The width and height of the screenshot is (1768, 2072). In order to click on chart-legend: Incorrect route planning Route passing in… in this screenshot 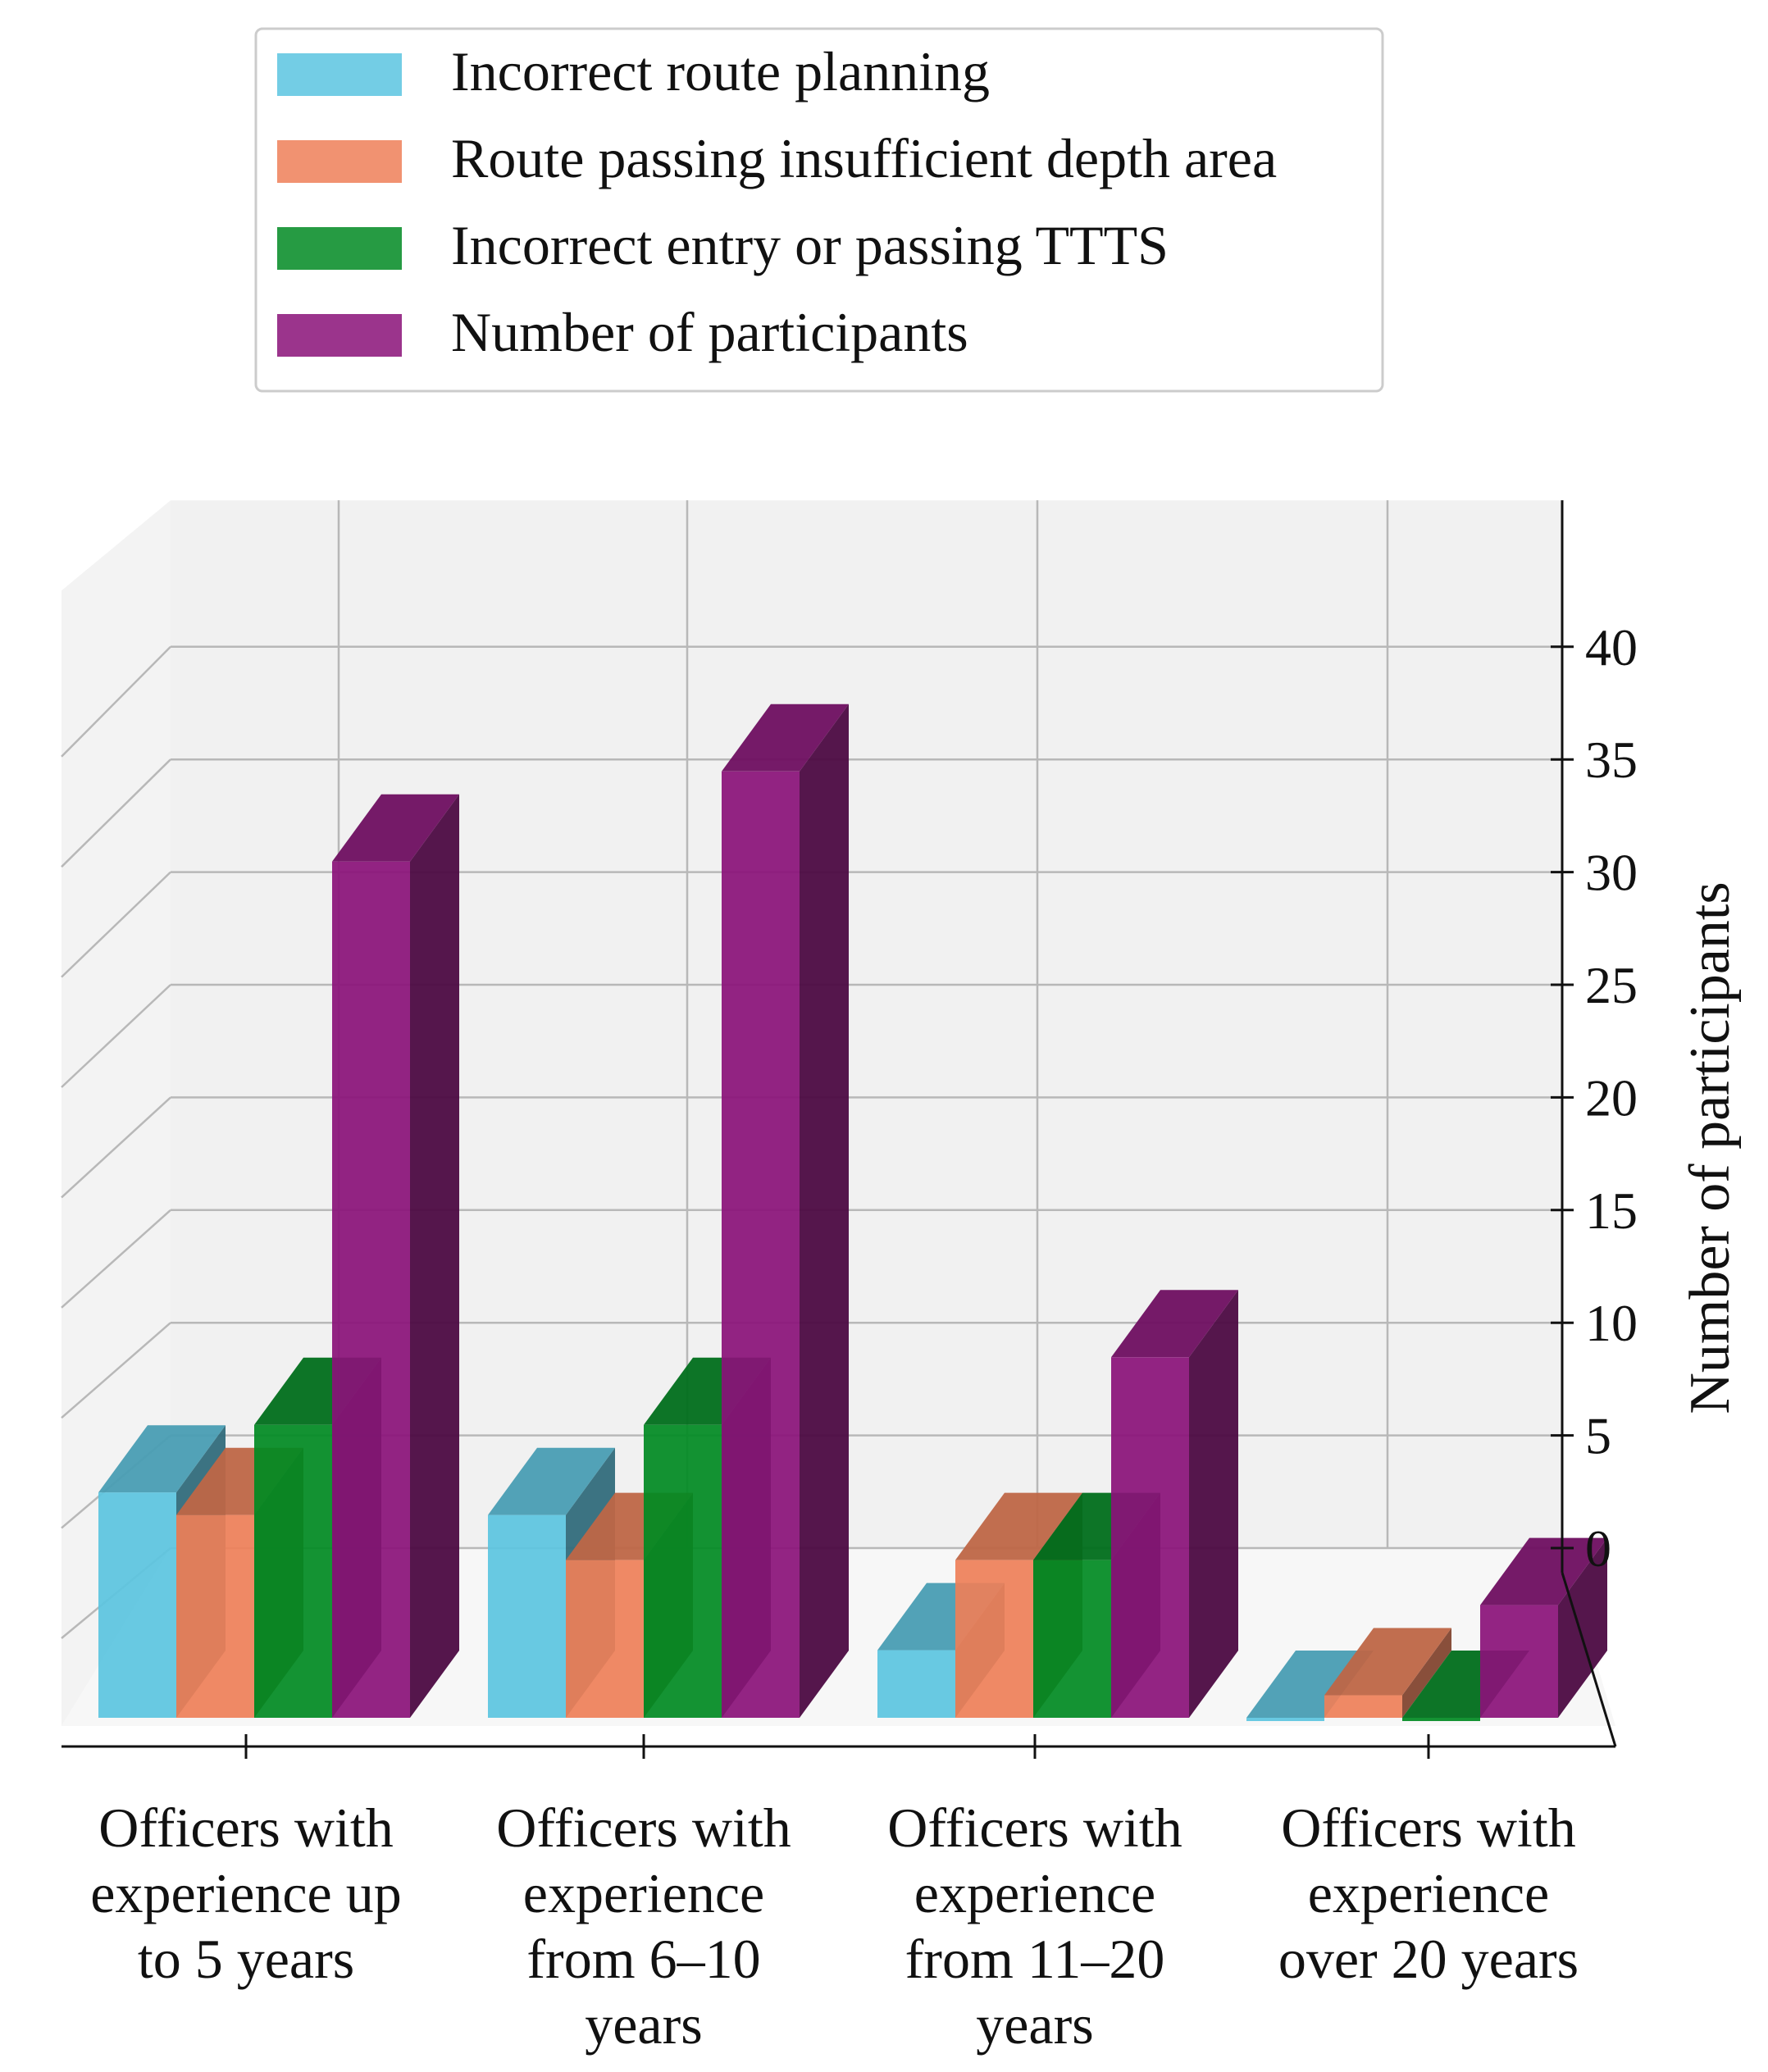, I will do `click(819, 210)`.